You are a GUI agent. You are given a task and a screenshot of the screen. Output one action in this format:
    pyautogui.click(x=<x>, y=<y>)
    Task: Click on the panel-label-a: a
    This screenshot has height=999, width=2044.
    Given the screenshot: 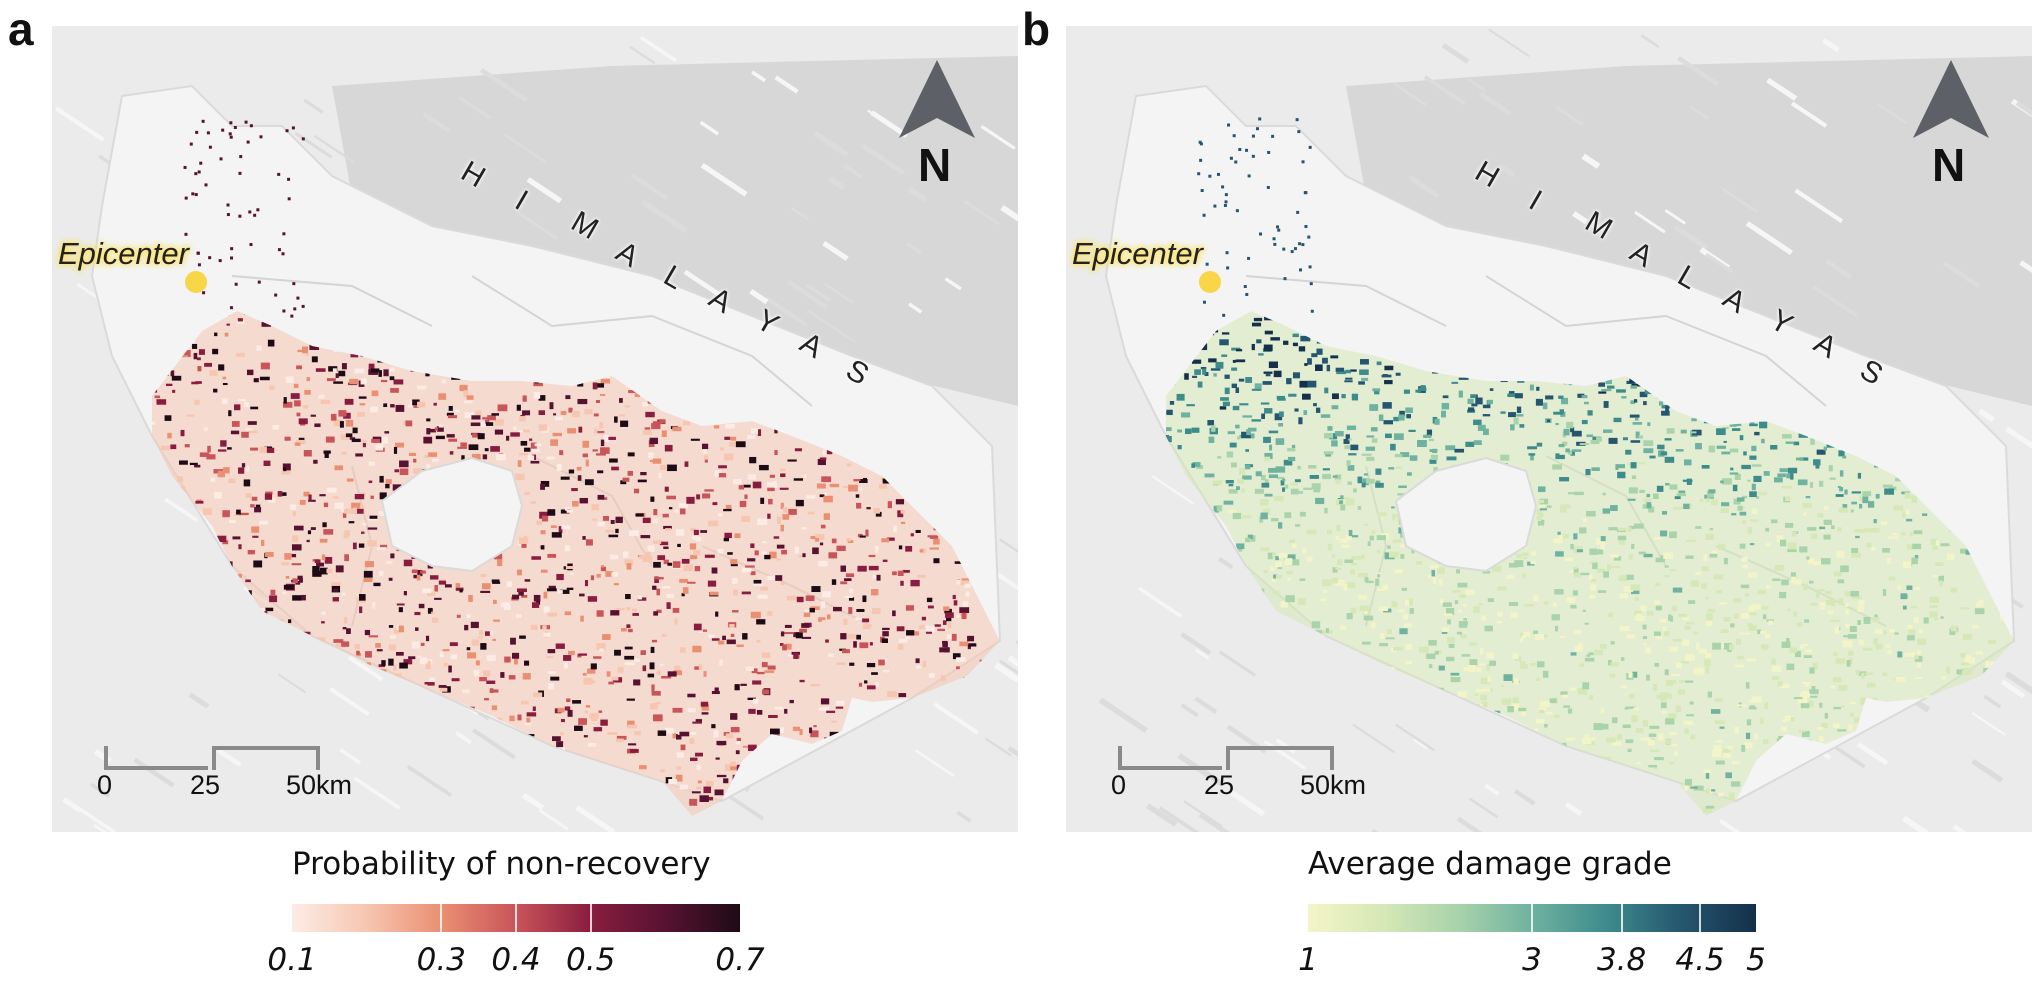 What is the action you would take?
    pyautogui.click(x=21, y=29)
    